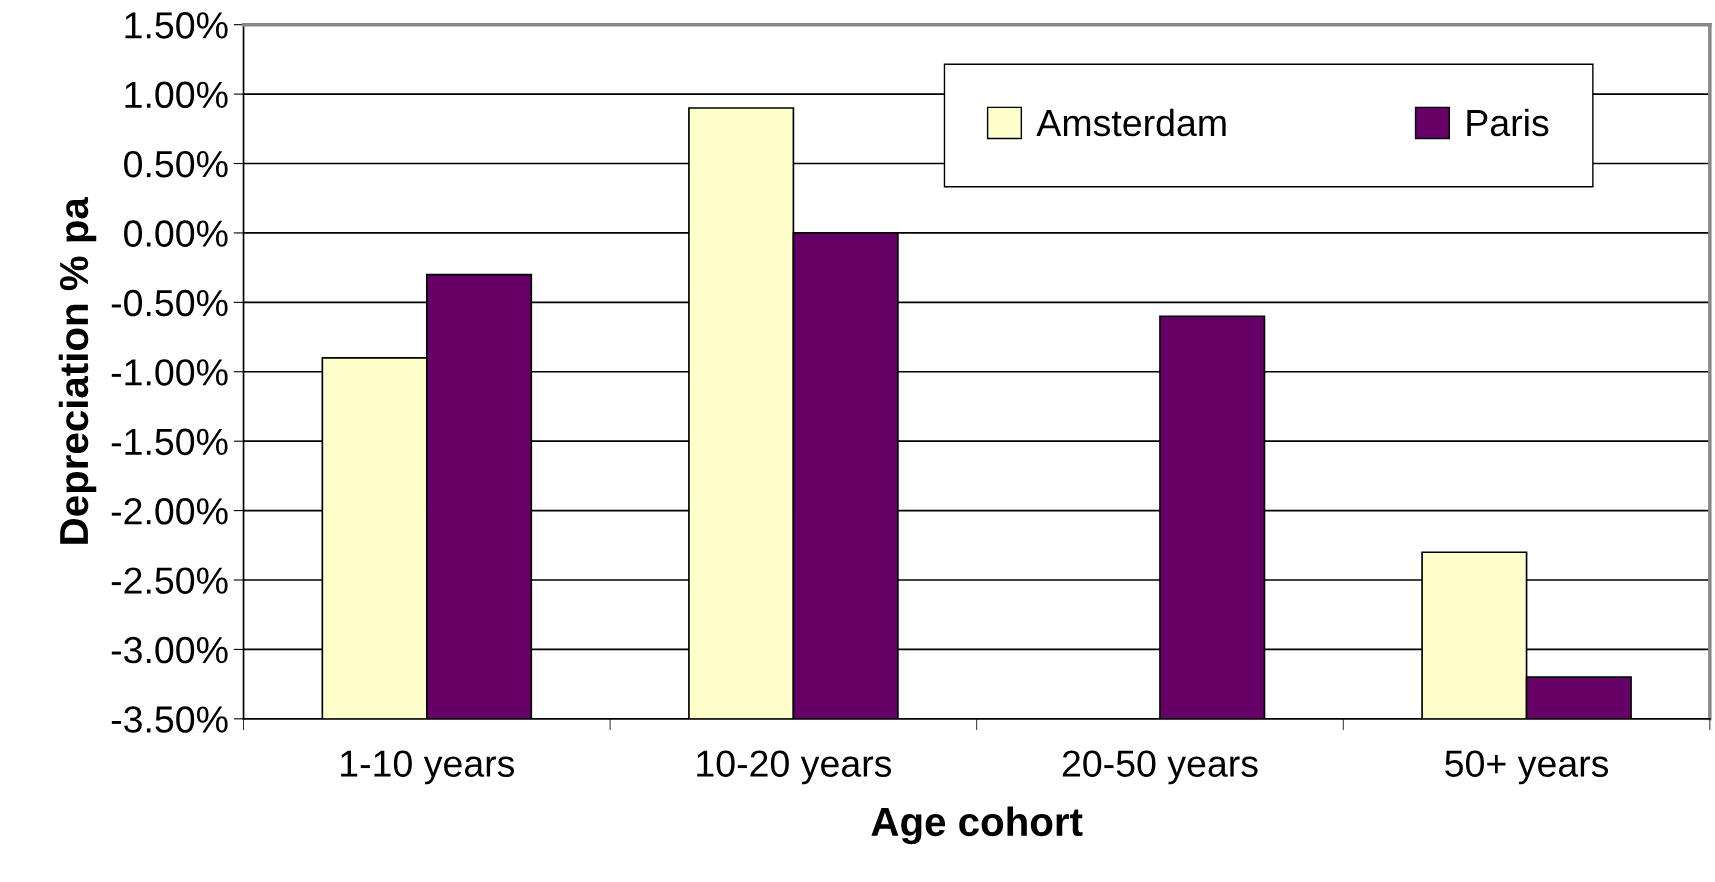  Describe the element at coordinates (1160, 767) in the screenshot. I see `x-tick-label: 20-50 years` at that location.